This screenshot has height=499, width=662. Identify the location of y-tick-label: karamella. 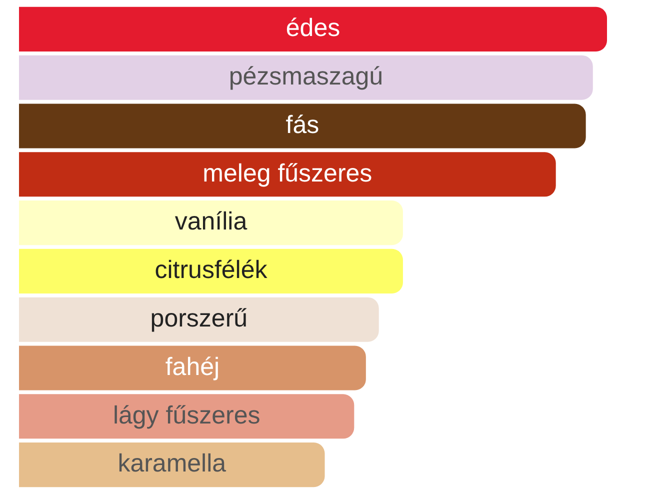
(172, 464).